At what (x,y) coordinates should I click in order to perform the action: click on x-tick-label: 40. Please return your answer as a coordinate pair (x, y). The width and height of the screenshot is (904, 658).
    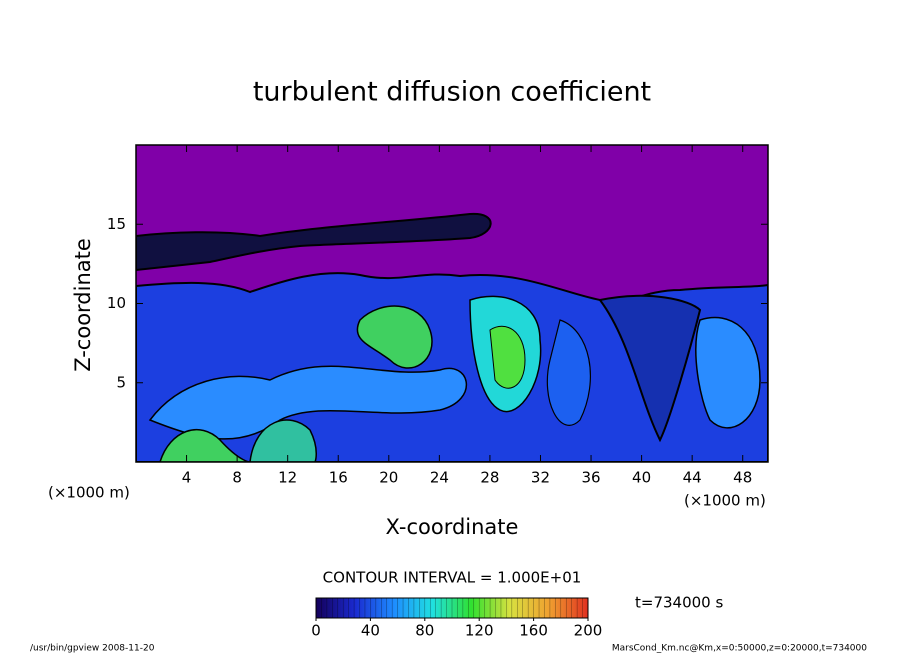
    Looking at the image, I should click on (641, 478).